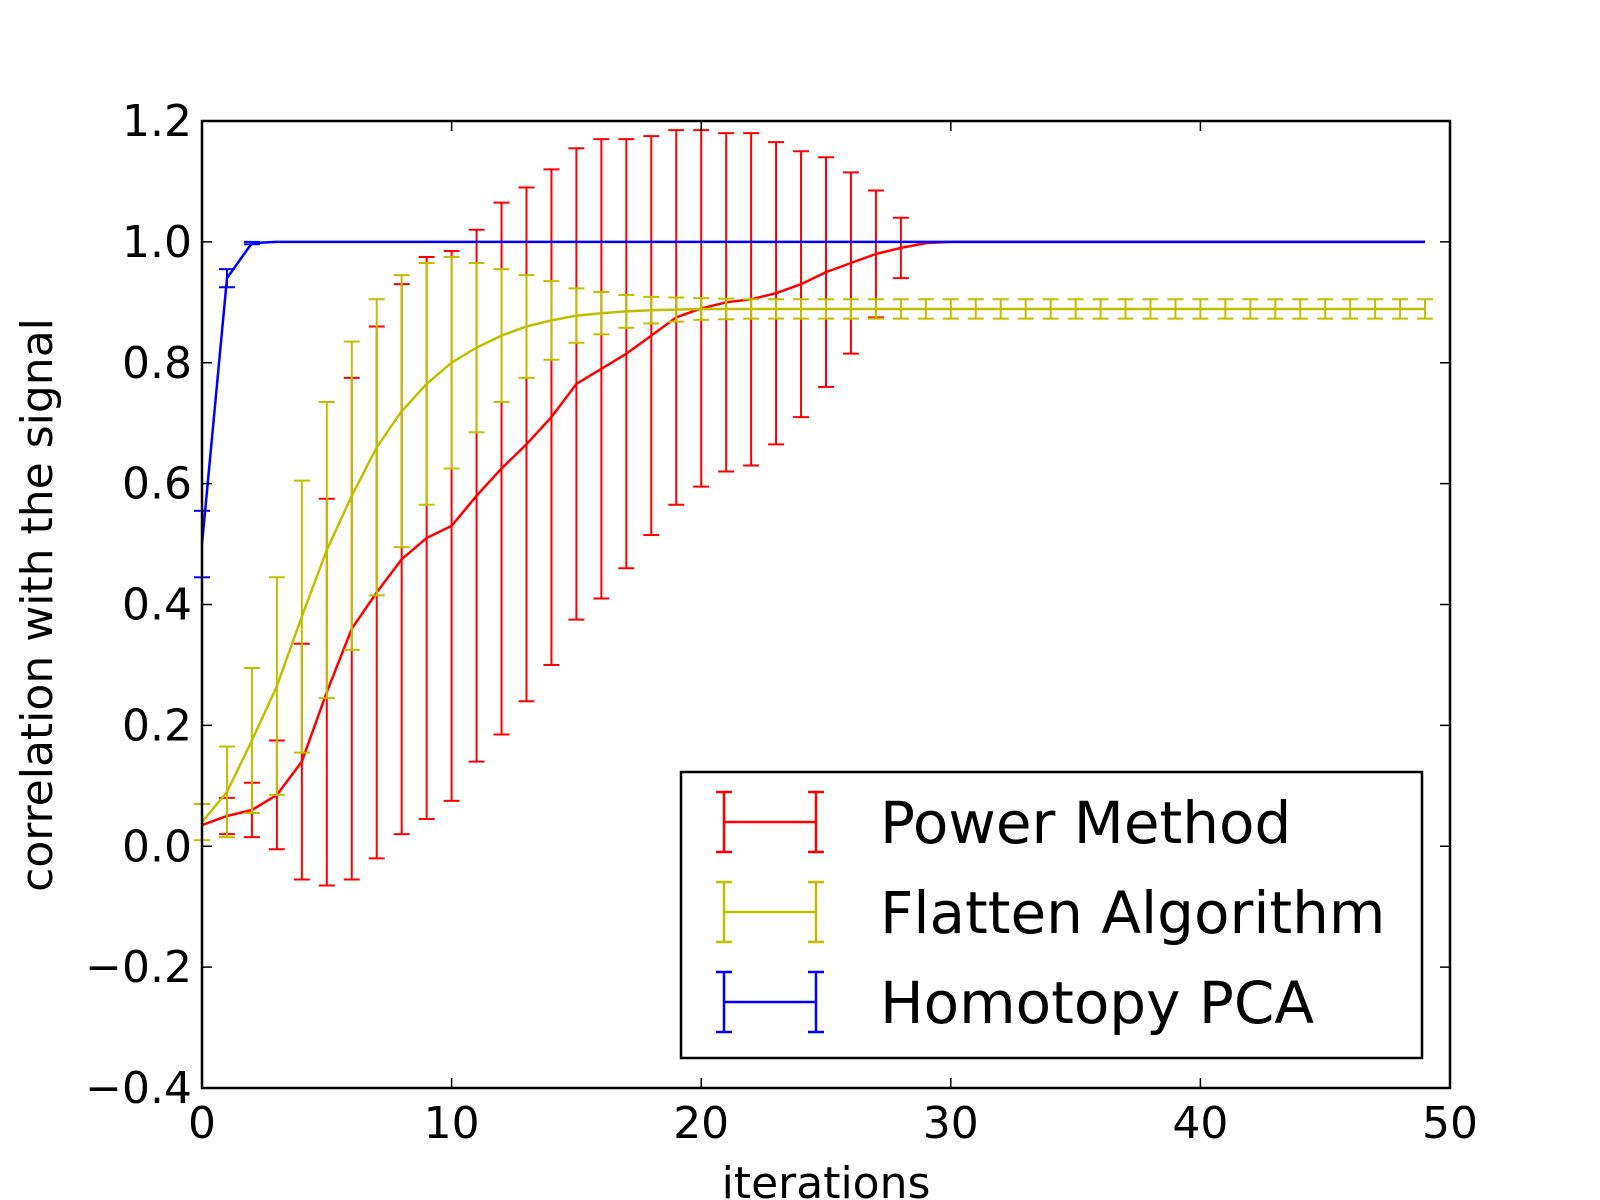 The height and width of the screenshot is (1200, 1600). I want to click on legend-label: Flatten Algorithm, so click(1132, 913).